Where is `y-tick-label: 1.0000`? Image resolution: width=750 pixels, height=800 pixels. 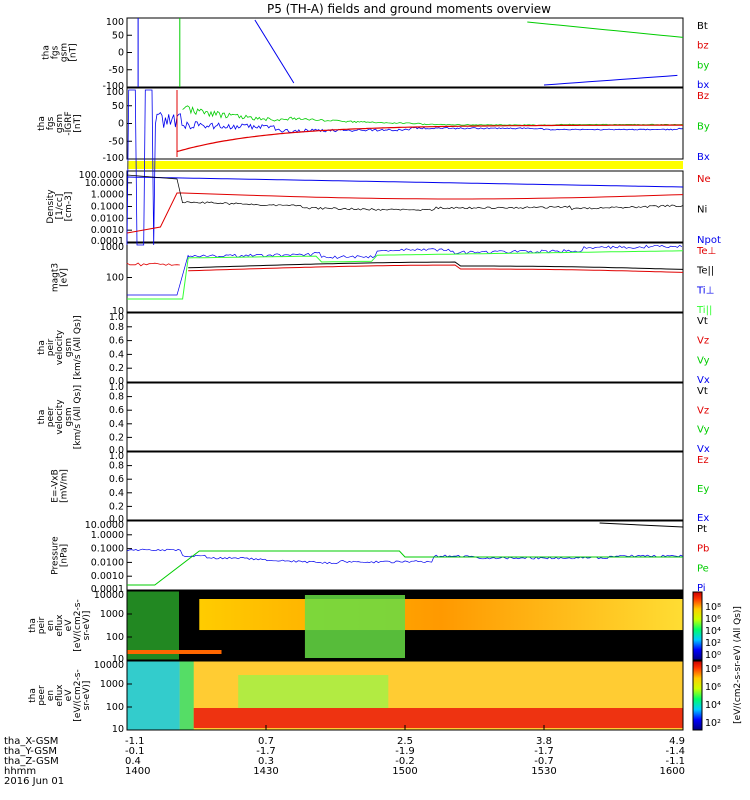 y-tick-label: 1.0000 is located at coordinates (107, 195).